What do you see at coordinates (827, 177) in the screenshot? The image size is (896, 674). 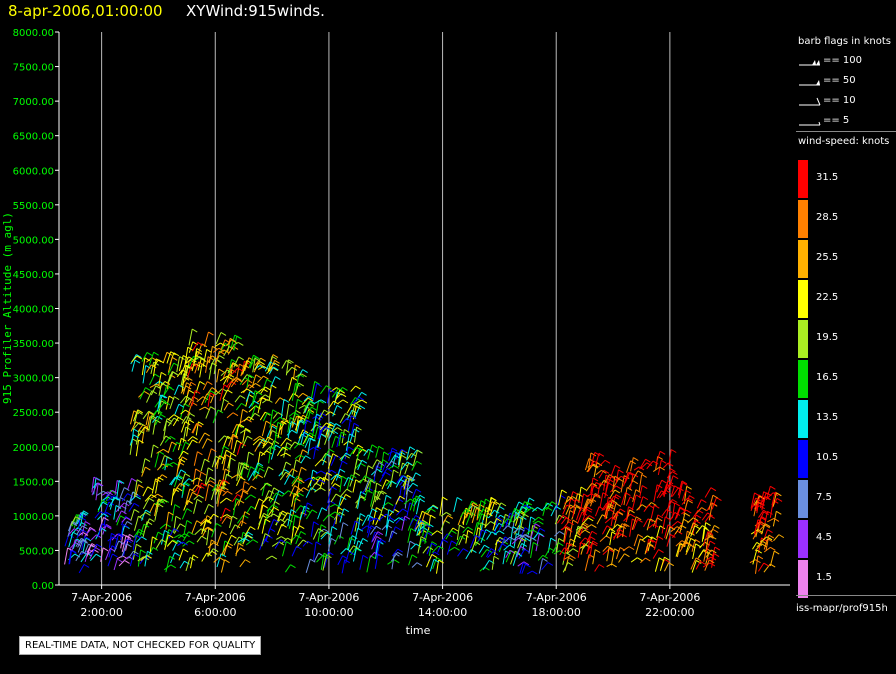 I see `speed-value: 31.5` at bounding box center [827, 177].